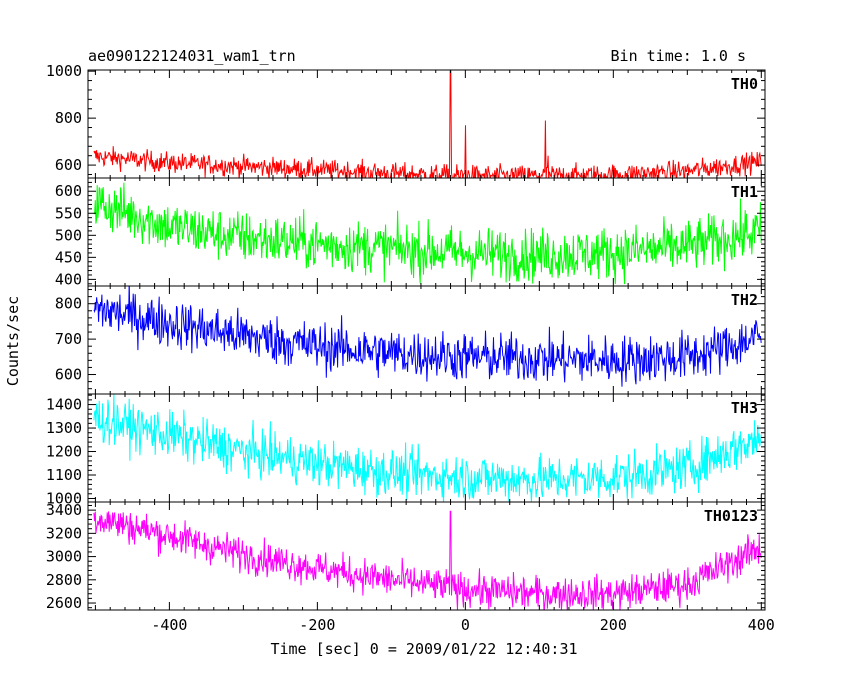 This screenshot has width=850, height=680. What do you see at coordinates (68, 339) in the screenshot?
I see `y-tick-label: 700` at bounding box center [68, 339].